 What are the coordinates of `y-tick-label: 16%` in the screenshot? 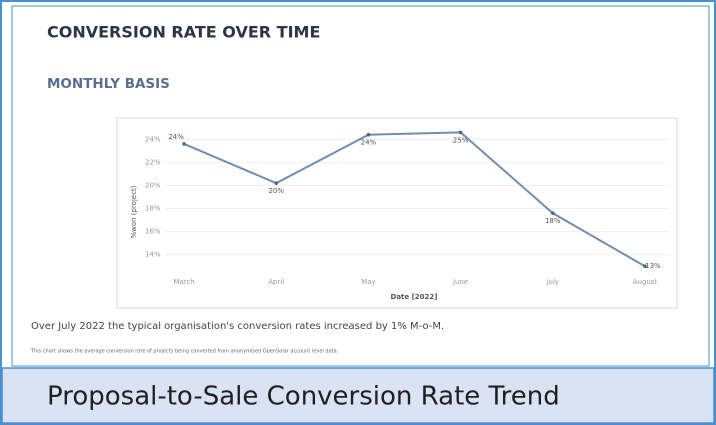 It's located at (153, 232).